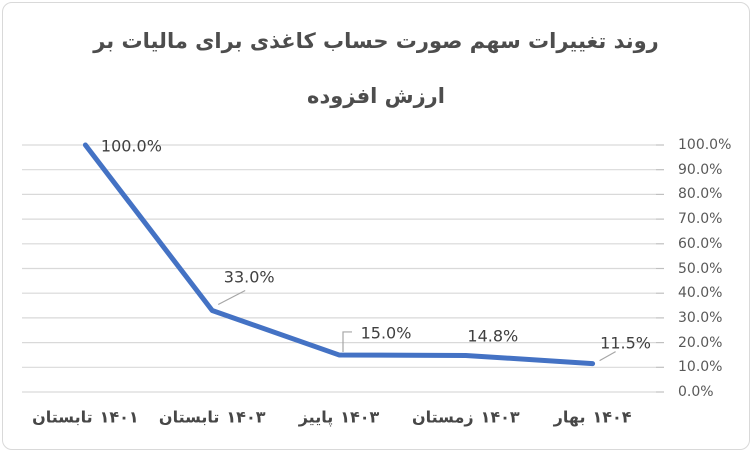 This screenshot has height=452, width=752. What do you see at coordinates (700, 169) in the screenshot?
I see `y-axis-label: 90.0%` at bounding box center [700, 169].